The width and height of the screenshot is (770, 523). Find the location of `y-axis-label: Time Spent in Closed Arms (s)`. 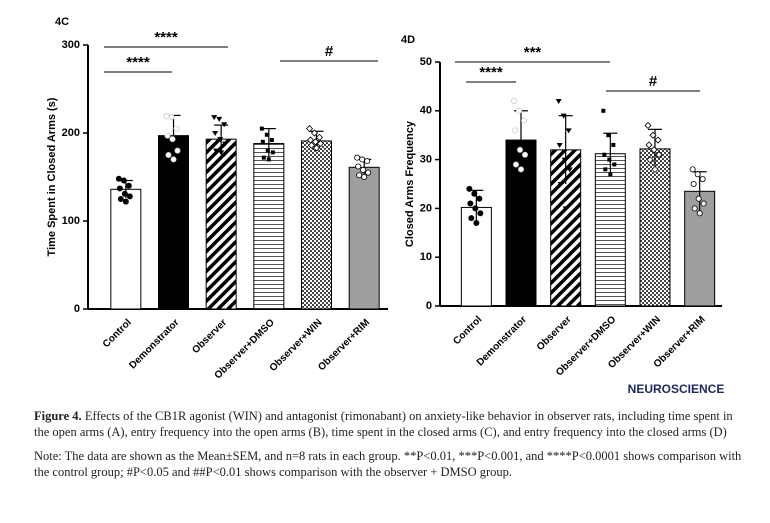

y-axis-label: Time Spent in Closed Arms (s) is located at coordinates (52, 176).